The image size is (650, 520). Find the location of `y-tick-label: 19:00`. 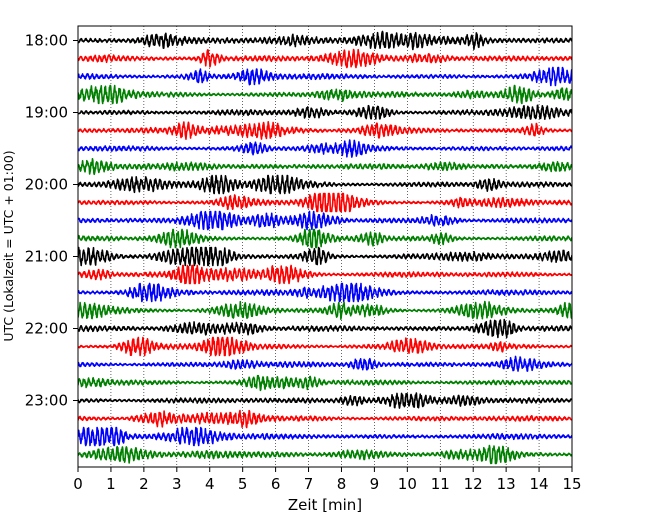

y-tick-label: 19:00 is located at coordinates (46, 113).